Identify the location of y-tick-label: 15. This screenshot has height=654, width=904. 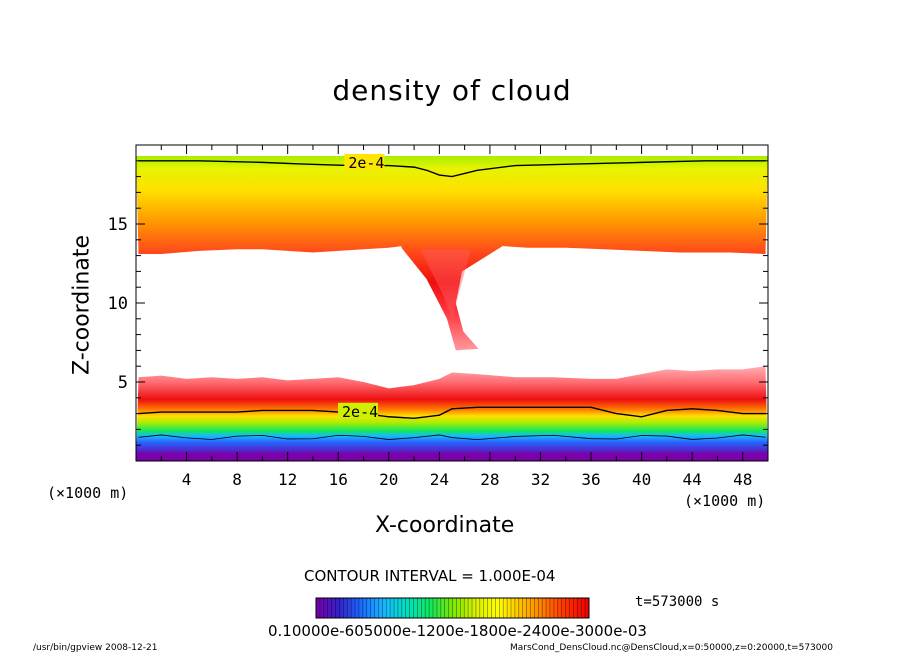
(118, 225).